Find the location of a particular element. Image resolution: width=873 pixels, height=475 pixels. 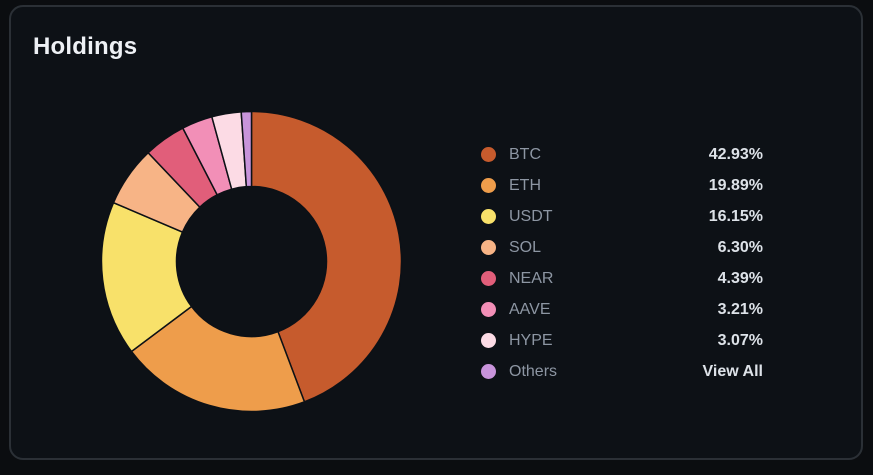

legend-label: SOL is located at coordinates (525, 247).